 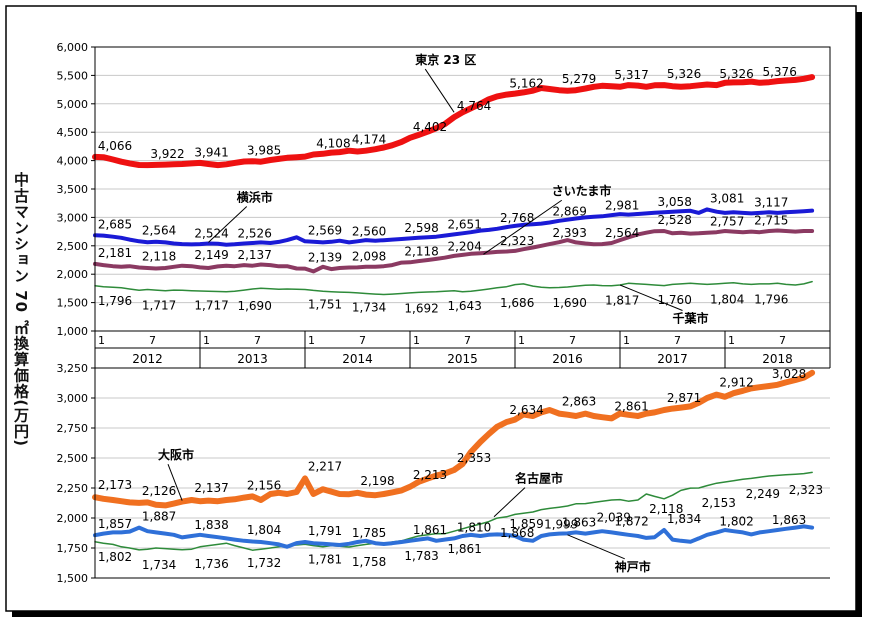 I want to click on data-label: 1,796, so click(x=115, y=301).